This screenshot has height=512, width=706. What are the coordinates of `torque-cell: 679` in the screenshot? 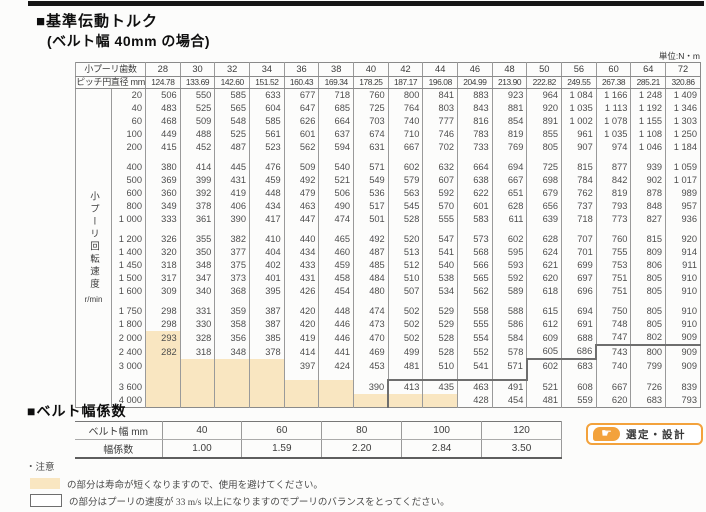 It's located at (544, 193).